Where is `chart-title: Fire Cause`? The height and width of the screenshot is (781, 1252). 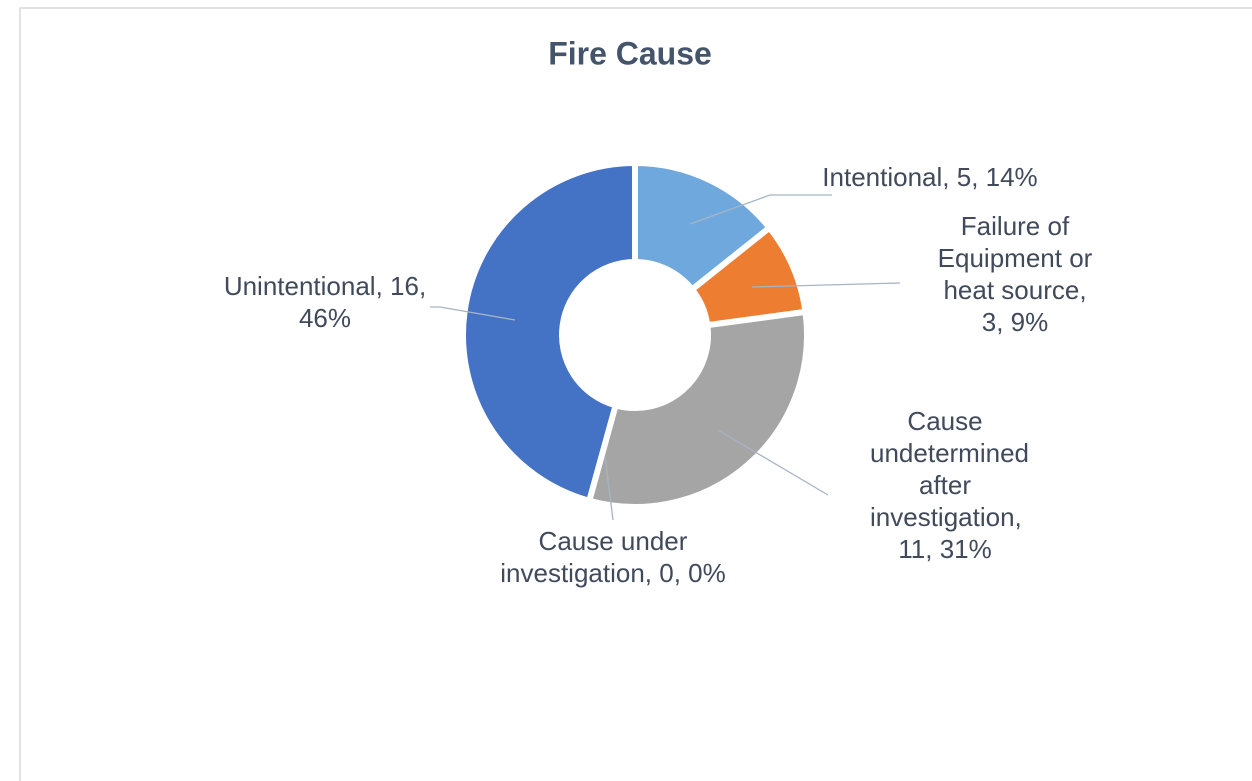
chart-title: Fire Cause is located at coordinates (630, 53).